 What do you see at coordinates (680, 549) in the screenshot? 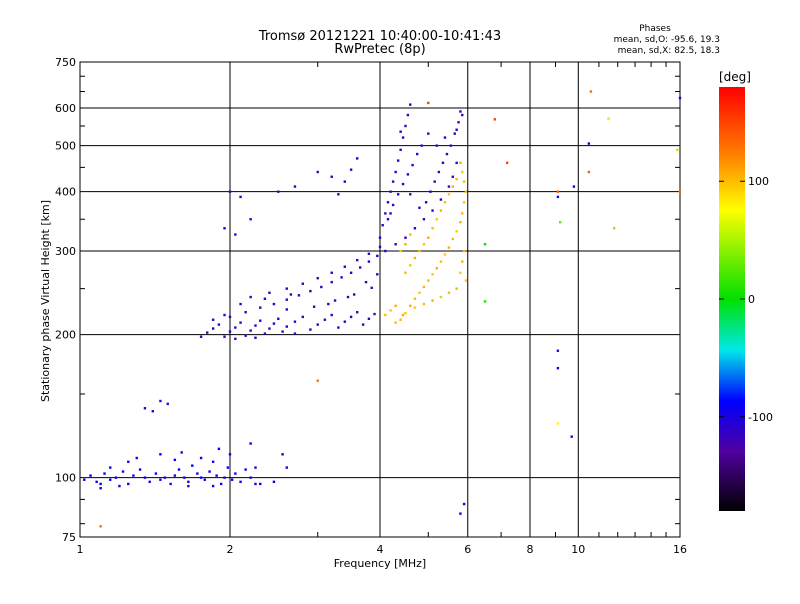
I see `x-tick-label: 16` at bounding box center [680, 549].